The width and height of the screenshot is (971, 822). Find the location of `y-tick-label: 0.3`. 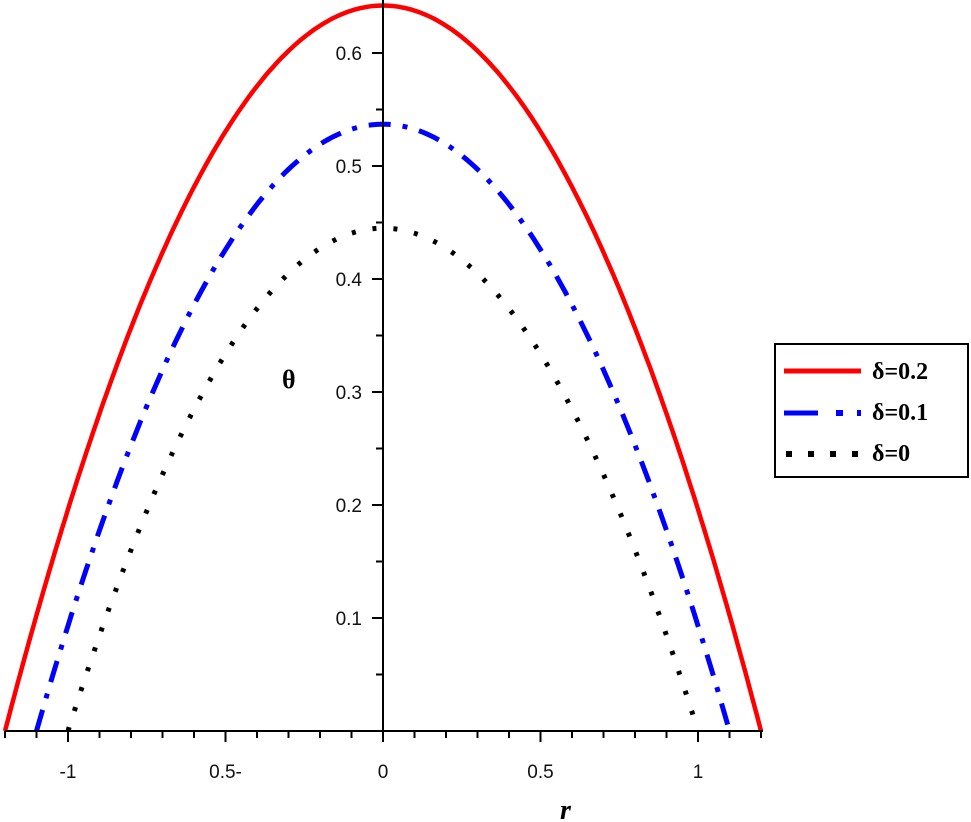

y-tick-label: 0.3 is located at coordinates (349, 393).